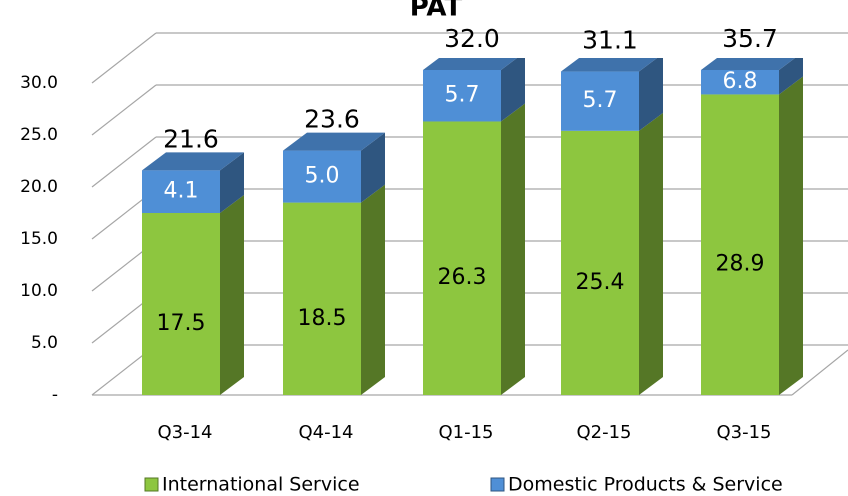 Image resolution: width=848 pixels, height=496 pixels. I want to click on total-label: 21.6, so click(191, 138).